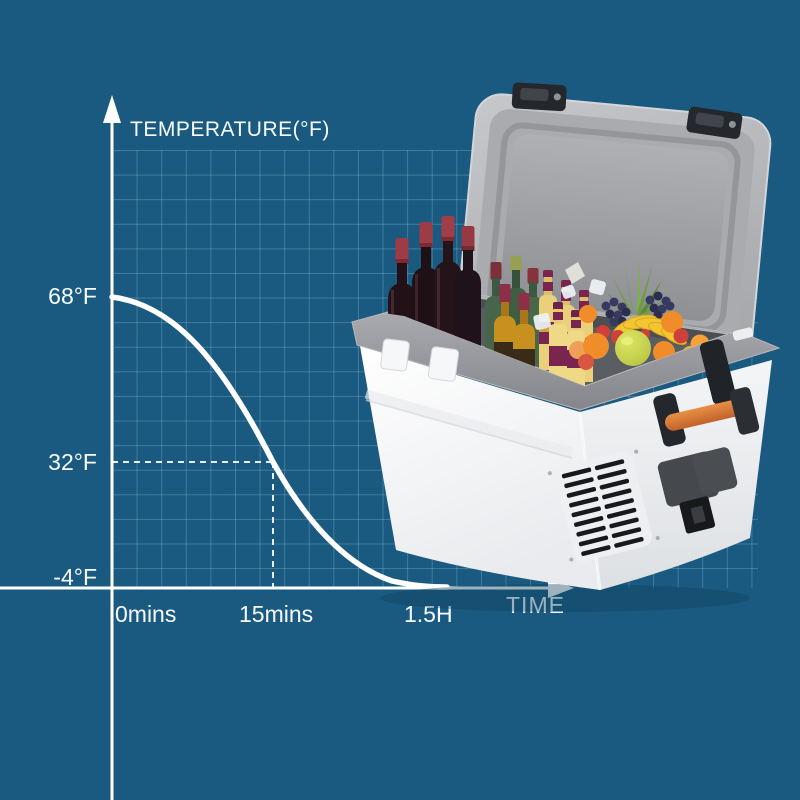  I want to click on ytick-68f: 68°F, so click(72, 296).